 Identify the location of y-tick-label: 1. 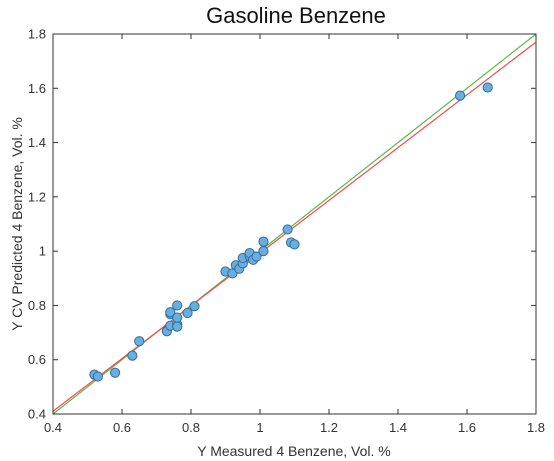
(42, 251).